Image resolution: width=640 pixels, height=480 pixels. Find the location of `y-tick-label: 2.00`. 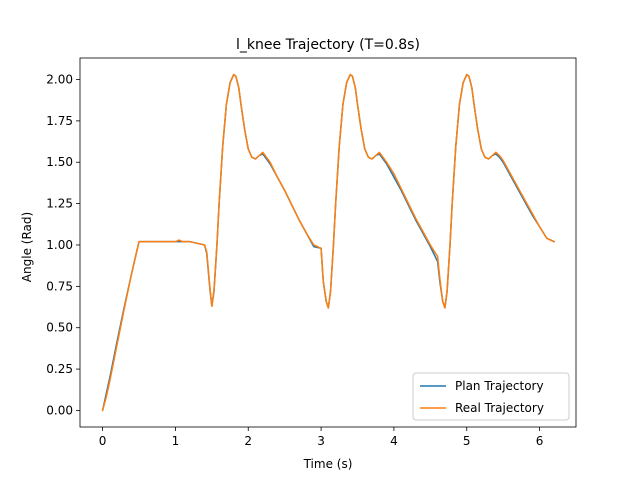

y-tick-label: 2.00 is located at coordinates (59, 80).